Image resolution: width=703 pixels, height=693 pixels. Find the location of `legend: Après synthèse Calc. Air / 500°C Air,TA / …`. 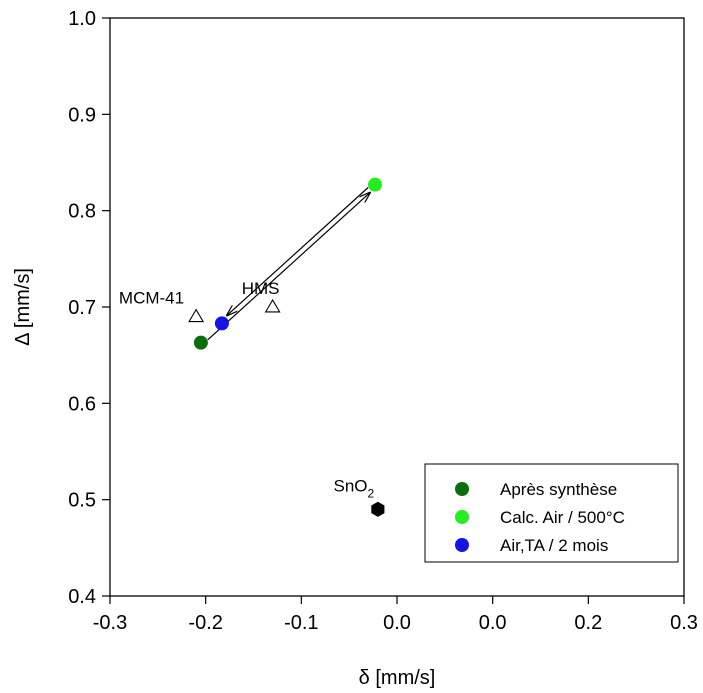

legend: Après synthèse Calc. Air / 500°C Air,TA / … is located at coordinates (551, 513).